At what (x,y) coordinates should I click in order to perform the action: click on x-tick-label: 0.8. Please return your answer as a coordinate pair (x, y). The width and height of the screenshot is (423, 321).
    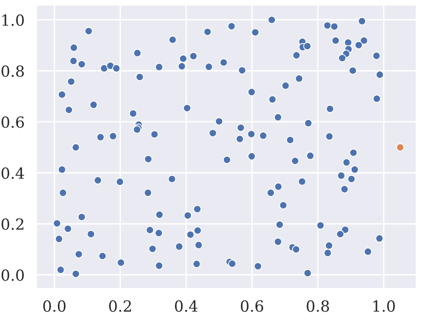
    Looking at the image, I should click on (317, 306).